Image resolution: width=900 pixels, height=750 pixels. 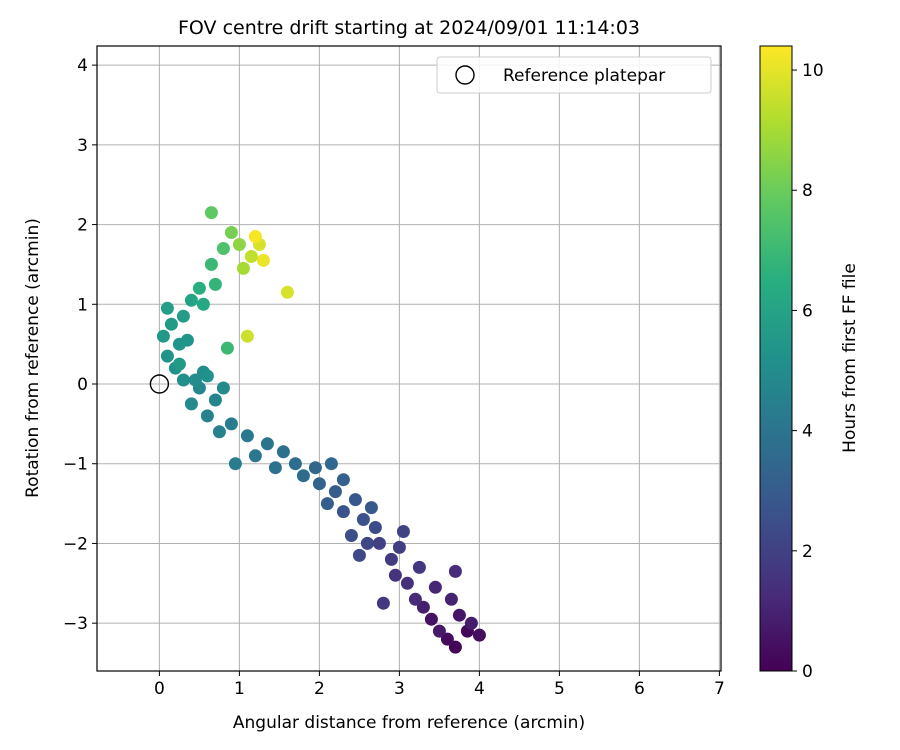 What do you see at coordinates (159, 689) in the screenshot?
I see `x-tick-label: 0` at bounding box center [159, 689].